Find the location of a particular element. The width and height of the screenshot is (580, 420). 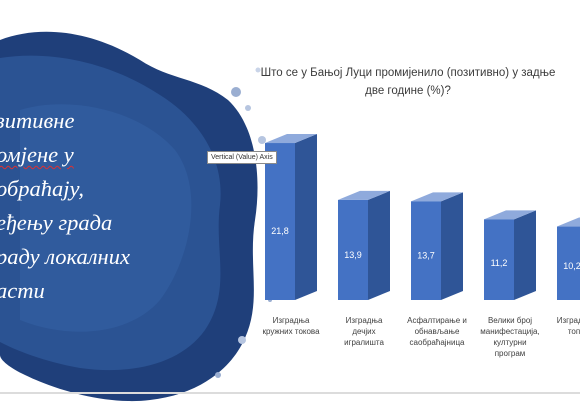

slide-text-line: омјене у is located at coordinates (37, 154).